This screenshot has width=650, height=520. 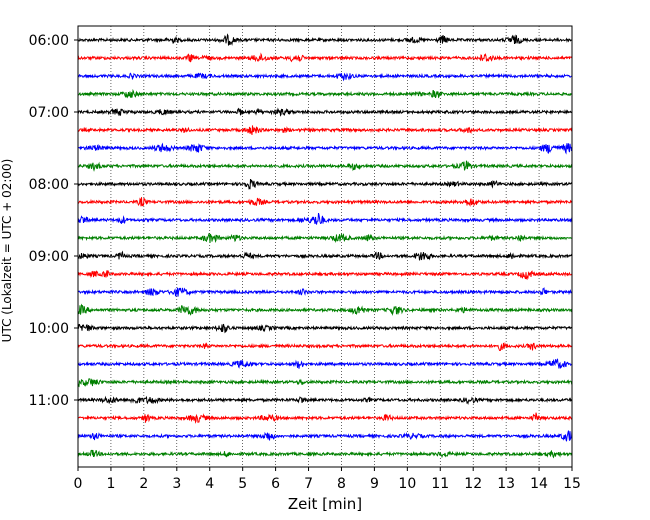 What do you see at coordinates (506, 484) in the screenshot?
I see `x-tick-label: 13` at bounding box center [506, 484].